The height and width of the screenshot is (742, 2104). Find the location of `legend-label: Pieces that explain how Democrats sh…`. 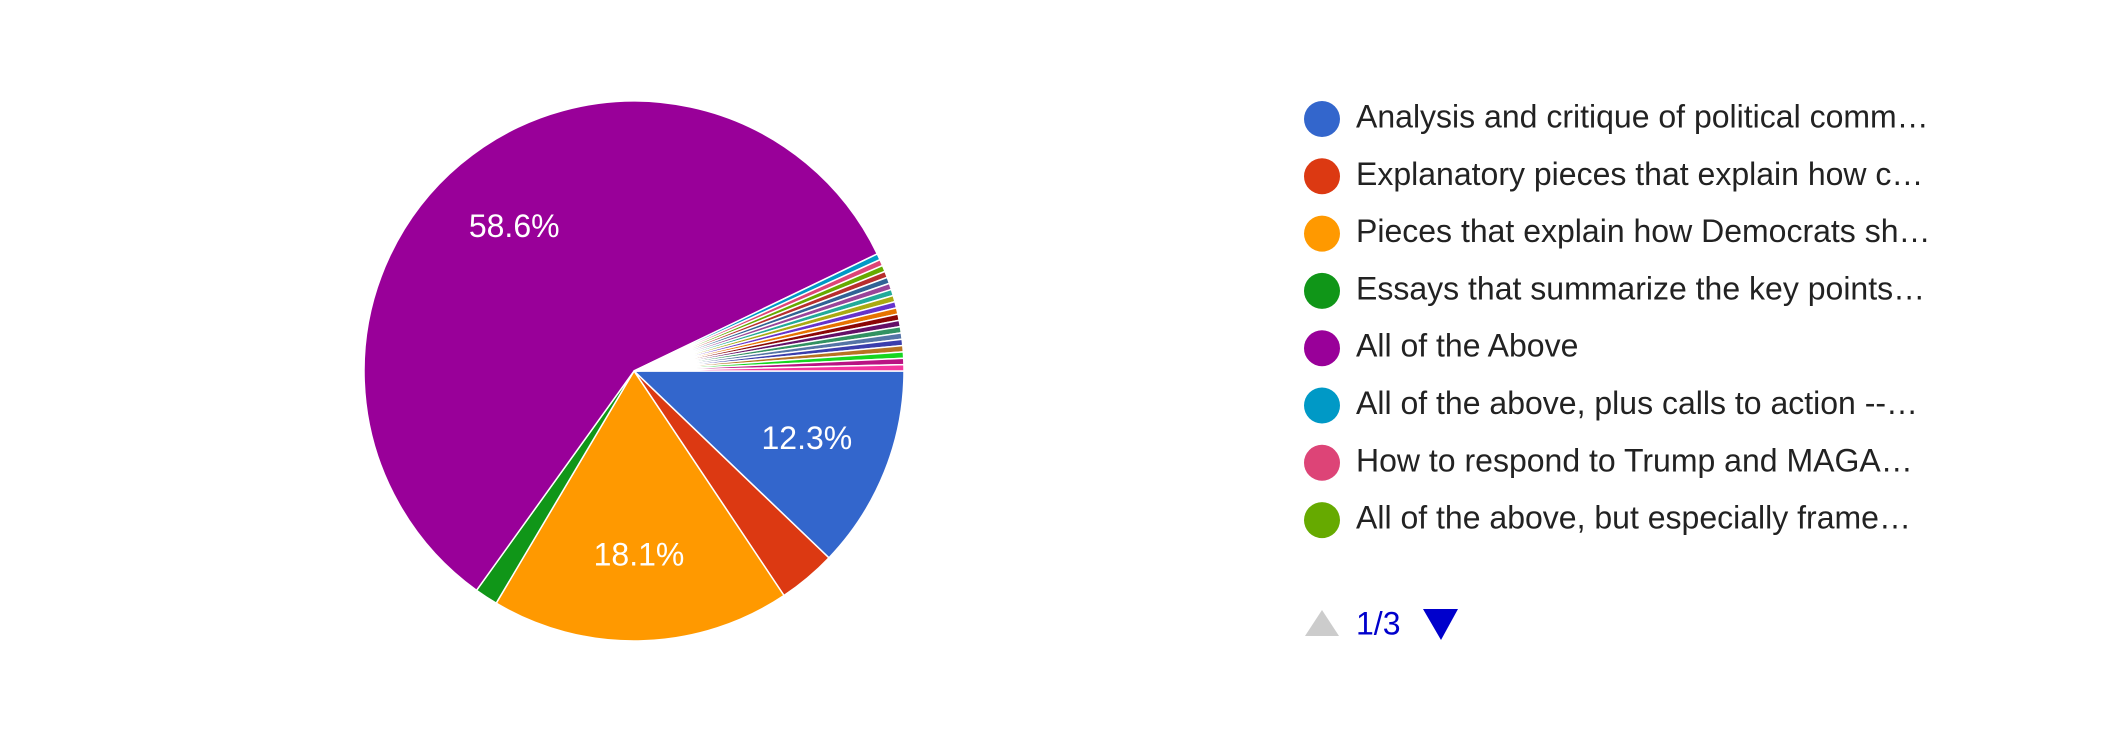

legend-label: Pieces that explain how Democrats sh… is located at coordinates (1643, 231).